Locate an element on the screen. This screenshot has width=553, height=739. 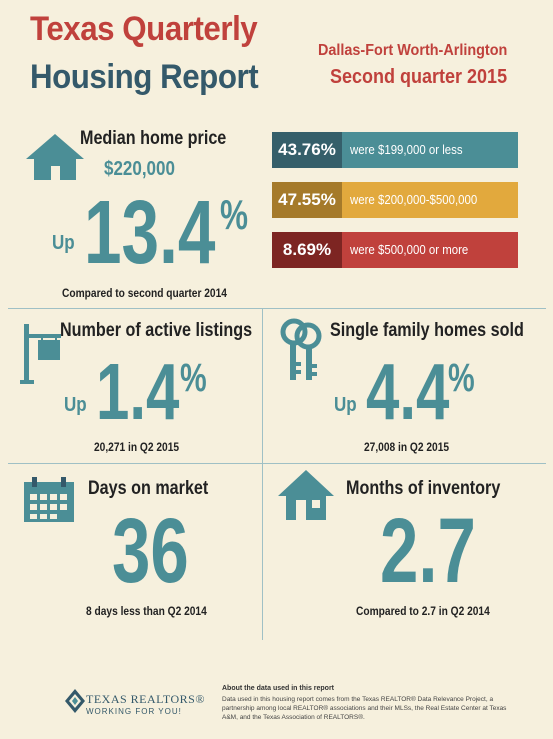
logo-text: TEXAS REALTORS® is located at coordinates (145, 699).